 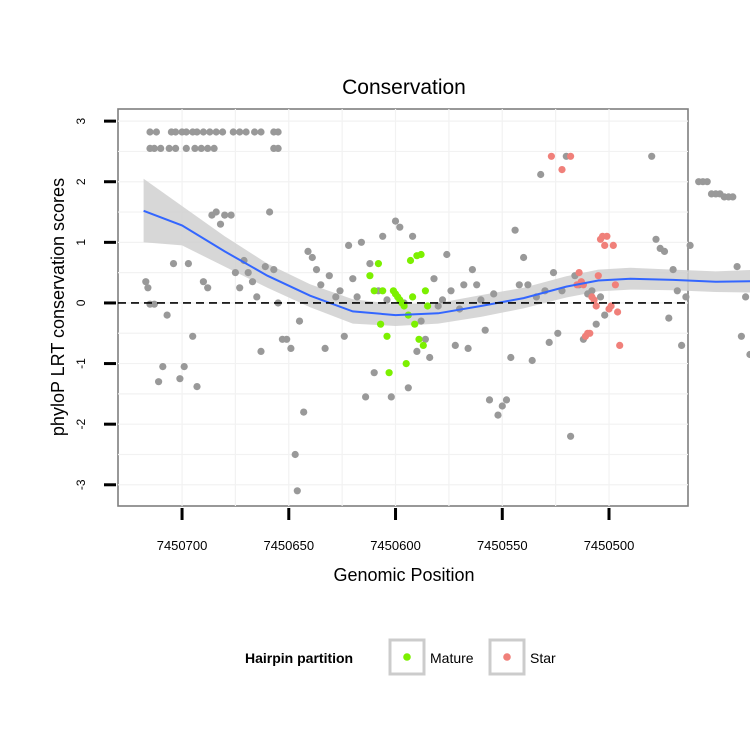 I want to click on legend: Hairpin partition Mature Star, so click(x=400, y=657).